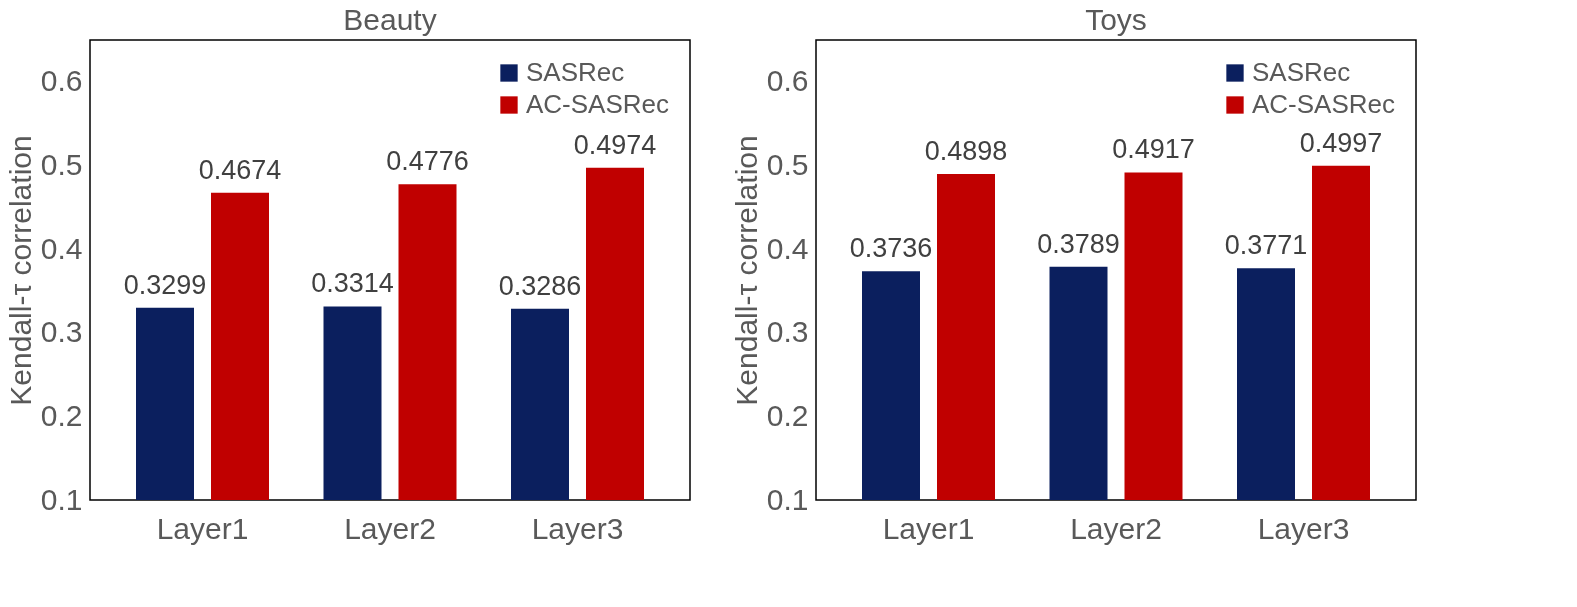 The width and height of the screenshot is (1577, 607). I want to click on data-label: 0.4776, so click(427, 161).